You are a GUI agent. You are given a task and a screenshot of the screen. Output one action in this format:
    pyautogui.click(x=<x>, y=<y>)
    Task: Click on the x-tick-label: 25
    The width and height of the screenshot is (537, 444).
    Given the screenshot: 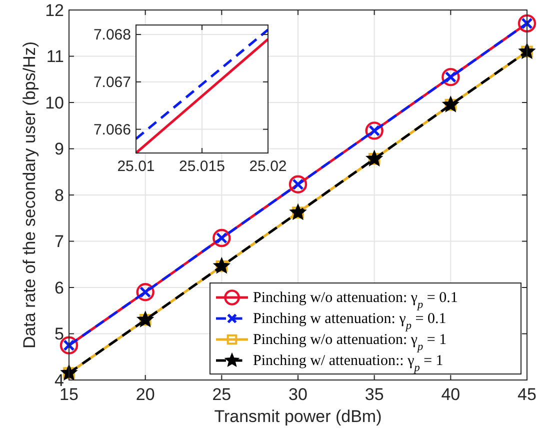 What is the action you would take?
    pyautogui.click(x=222, y=394)
    